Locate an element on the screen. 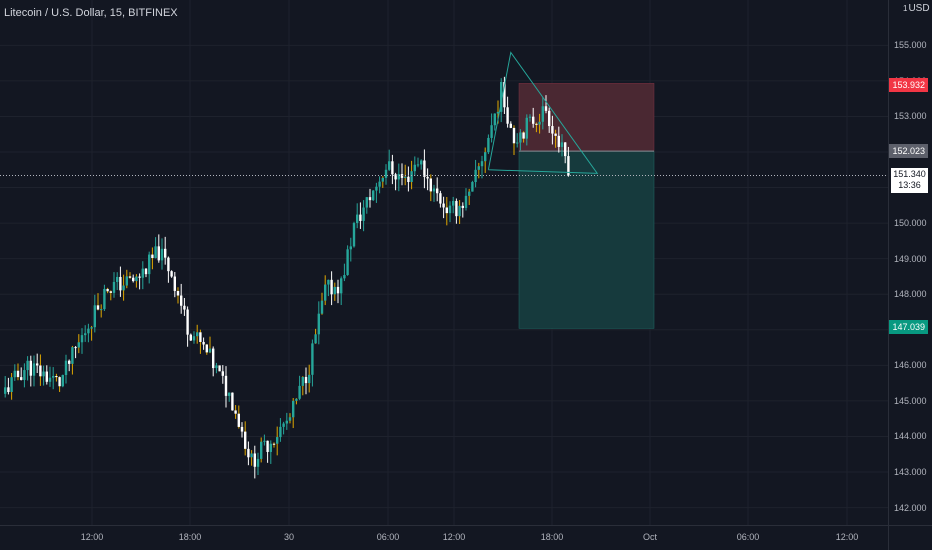  entry-price-label: 152.023 is located at coordinates (908, 151).